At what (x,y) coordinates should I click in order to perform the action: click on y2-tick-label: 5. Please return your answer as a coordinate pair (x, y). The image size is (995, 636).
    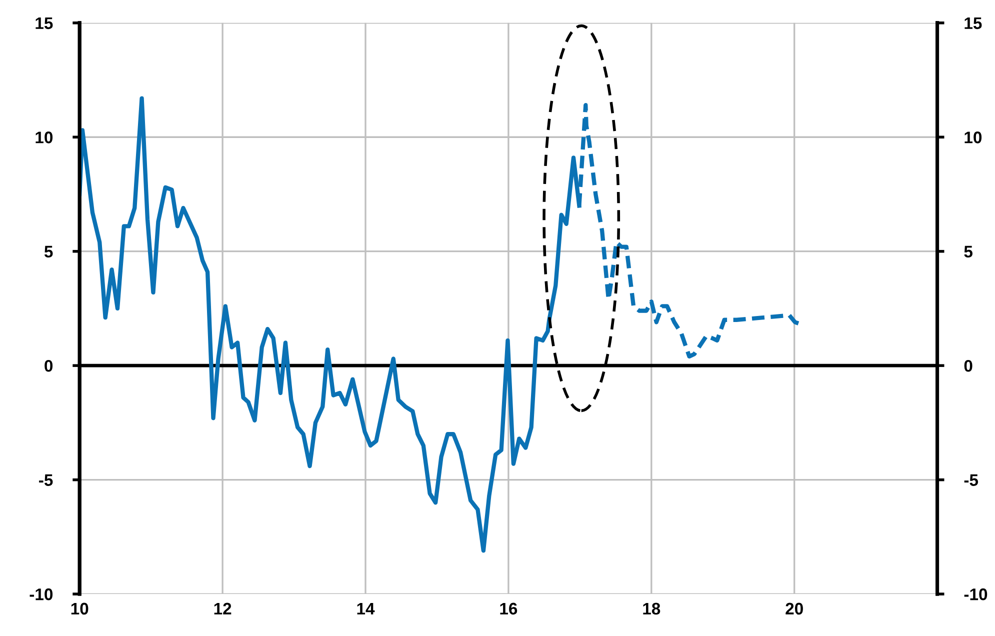
    Looking at the image, I should click on (968, 252).